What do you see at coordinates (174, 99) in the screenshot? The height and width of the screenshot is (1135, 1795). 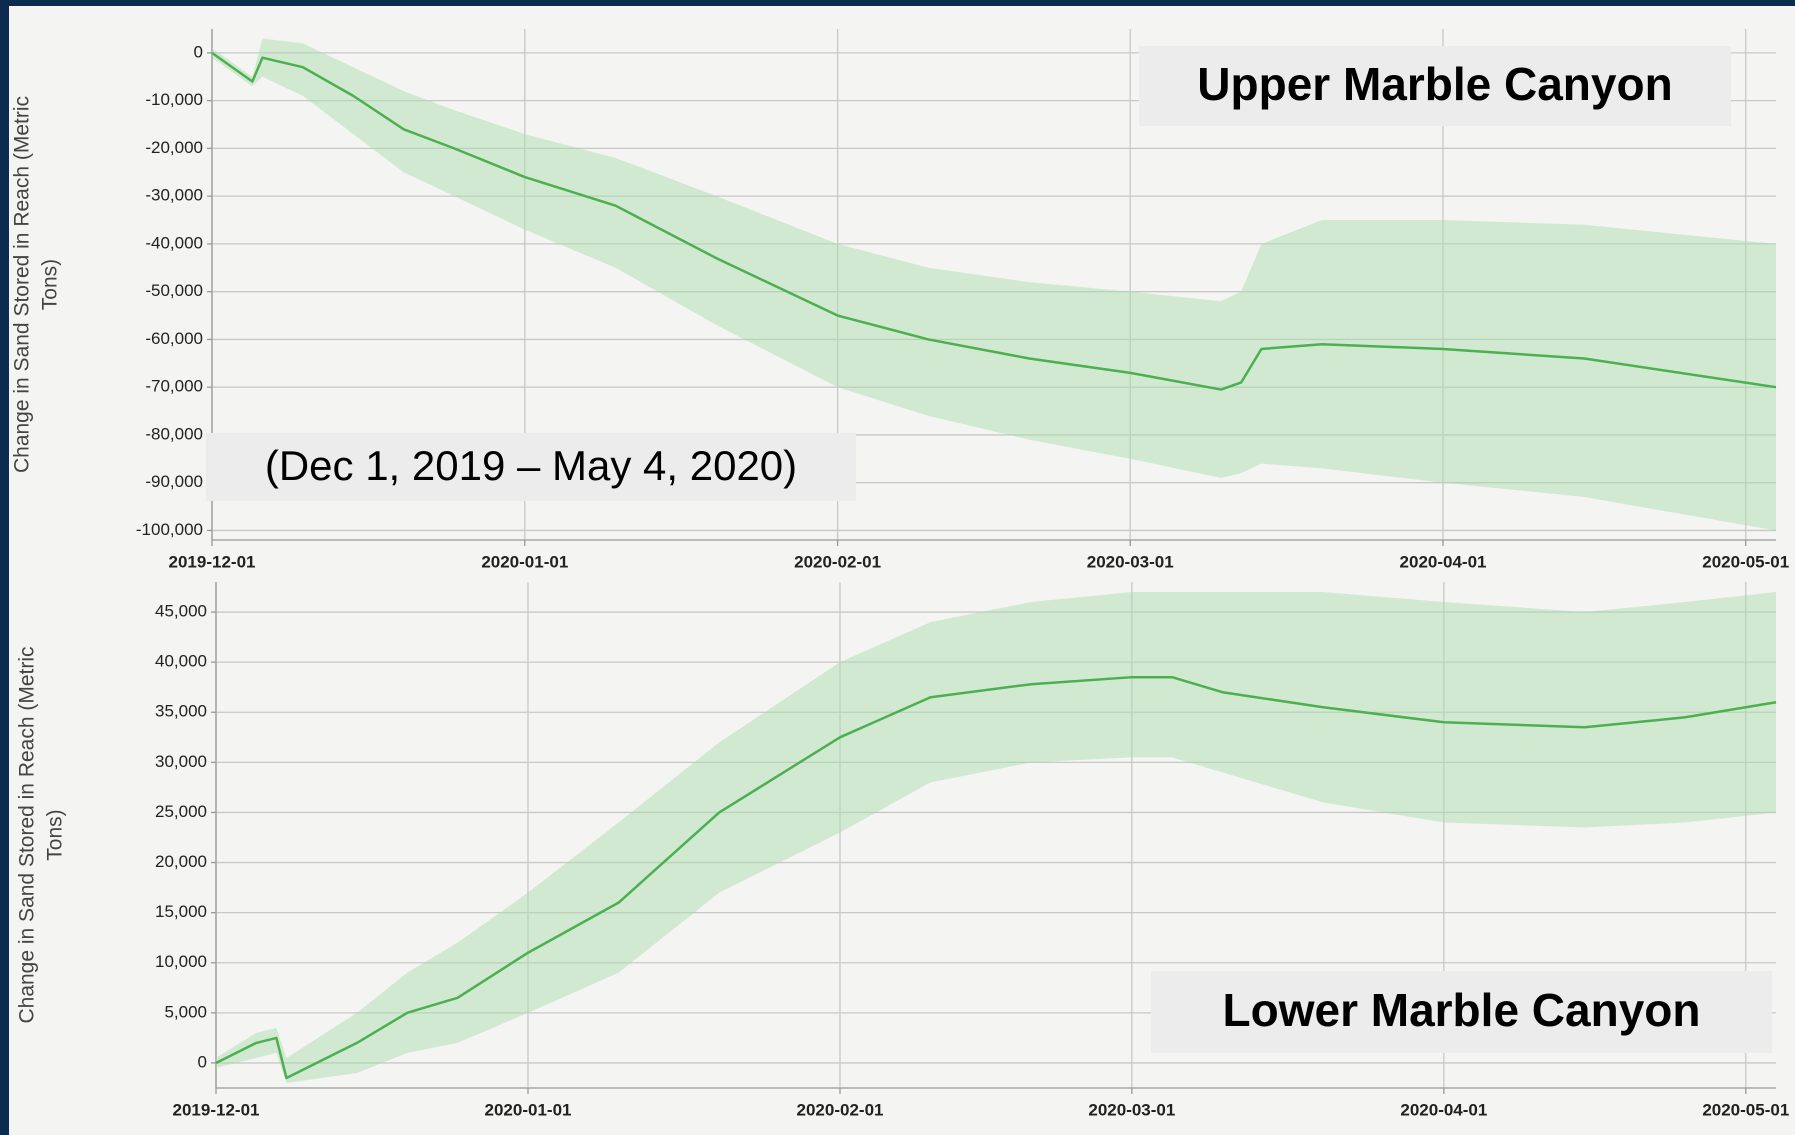 I see `y-tick-label: -10,000` at bounding box center [174, 99].